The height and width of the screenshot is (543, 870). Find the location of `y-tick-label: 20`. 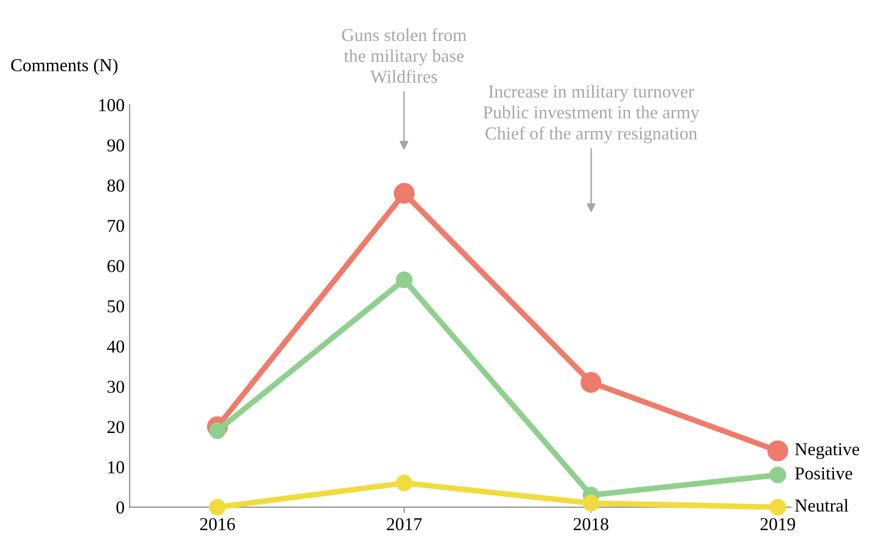

y-tick-label: 20 is located at coordinates (116, 427).